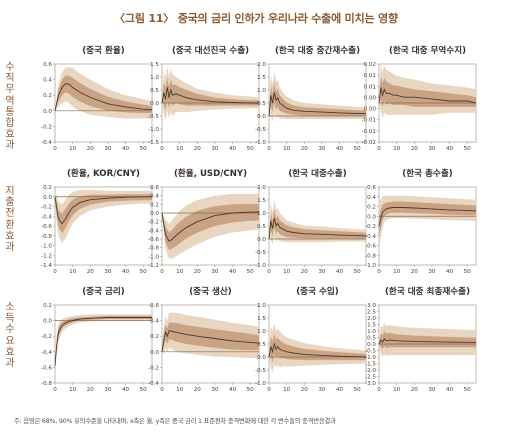 This screenshot has width=512, height=444. I want to click on y-tick-label: 0.6, so click(371, 188).